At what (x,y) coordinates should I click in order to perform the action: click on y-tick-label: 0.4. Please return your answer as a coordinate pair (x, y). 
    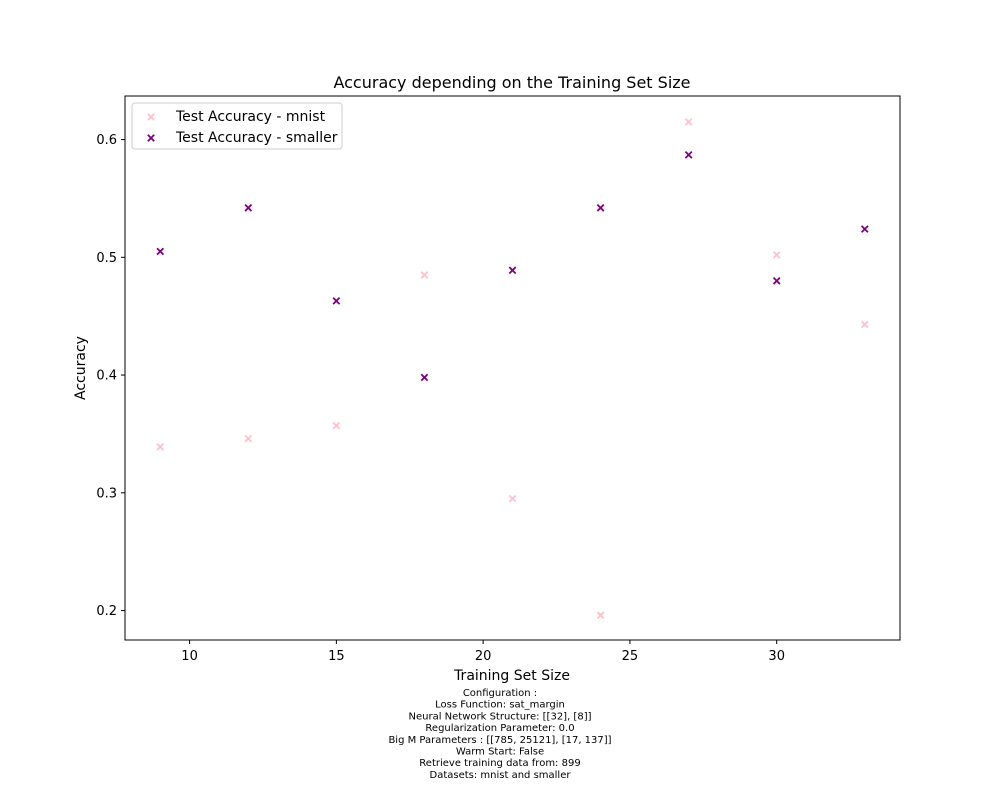
    Looking at the image, I should click on (106, 376).